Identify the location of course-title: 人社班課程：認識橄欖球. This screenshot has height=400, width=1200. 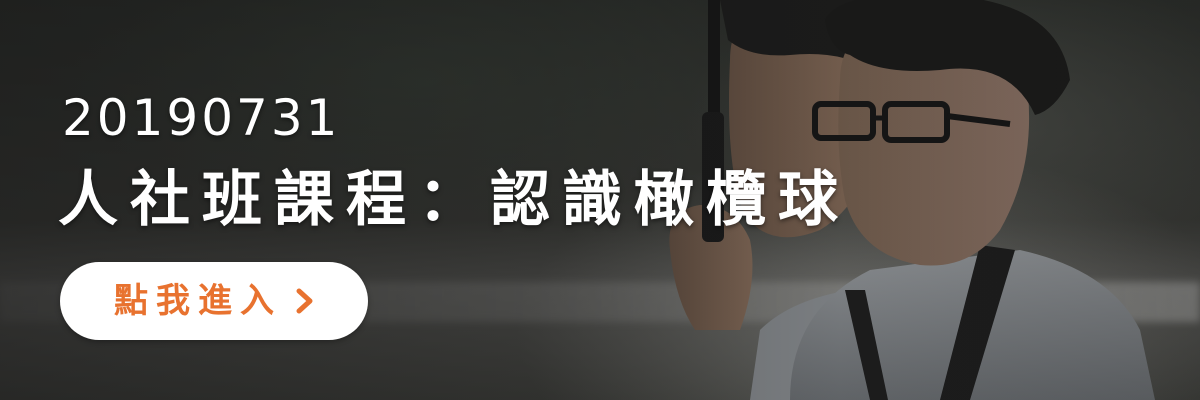
(454, 200).